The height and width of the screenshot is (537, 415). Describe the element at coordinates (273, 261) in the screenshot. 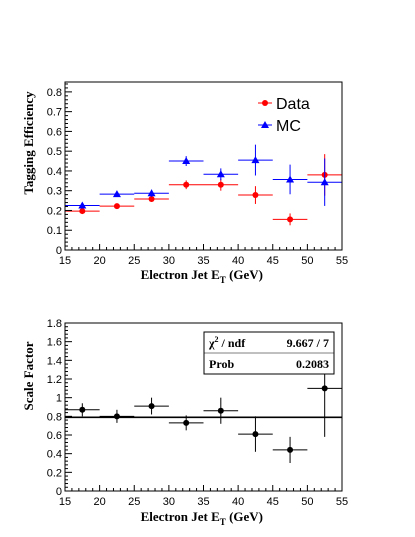

I see `eff-xtick-label: 45` at that location.